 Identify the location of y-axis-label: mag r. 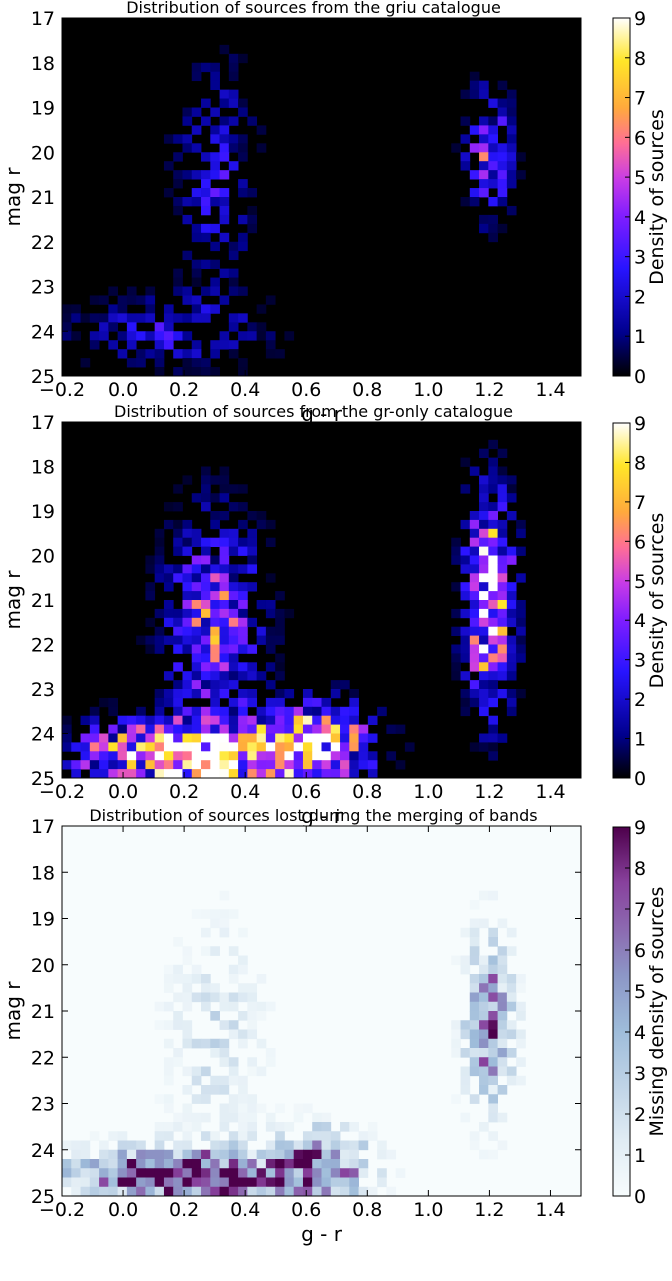
(13, 600).